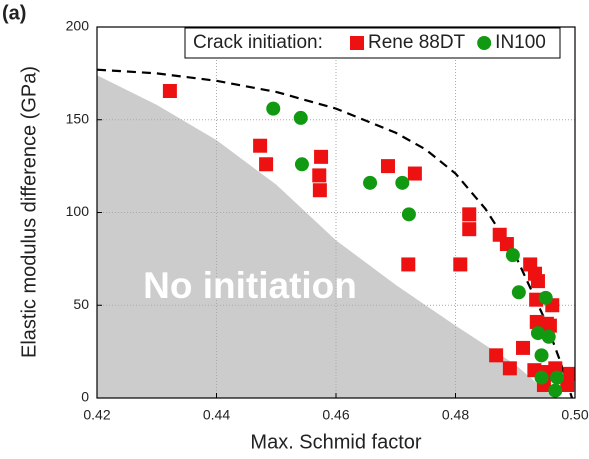 Image resolution: width=589 pixels, height=459 pixels. What do you see at coordinates (81, 304) in the screenshot?
I see `y-tick-label: 50` at bounding box center [81, 304].